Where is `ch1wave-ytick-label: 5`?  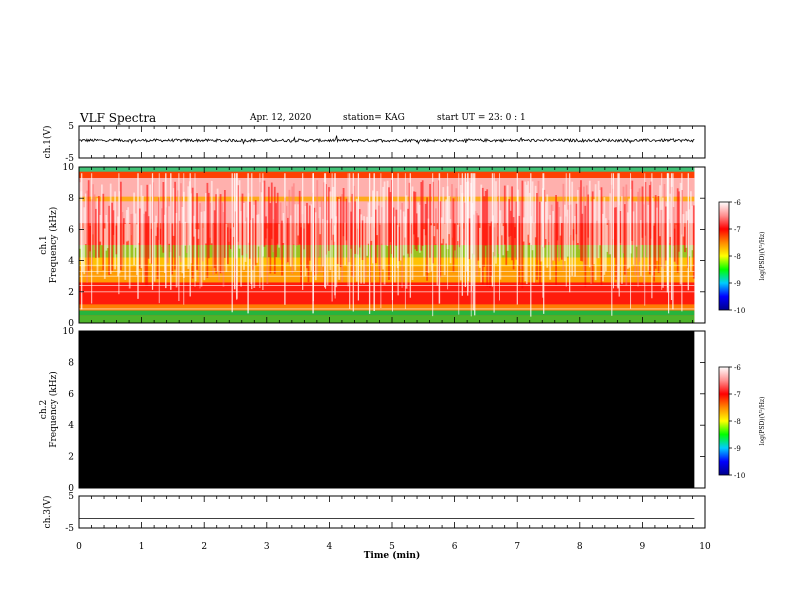
ch1wave-ytick-label: 5 is located at coordinates (71, 127).